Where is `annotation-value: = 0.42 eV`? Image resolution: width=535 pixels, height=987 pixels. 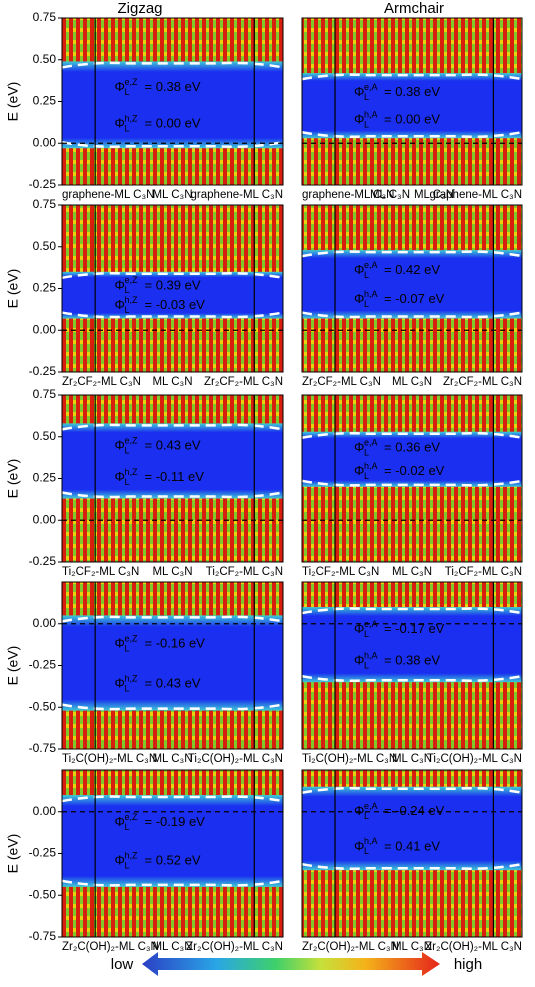 annotation-value: = 0.42 eV is located at coordinates (412, 269).